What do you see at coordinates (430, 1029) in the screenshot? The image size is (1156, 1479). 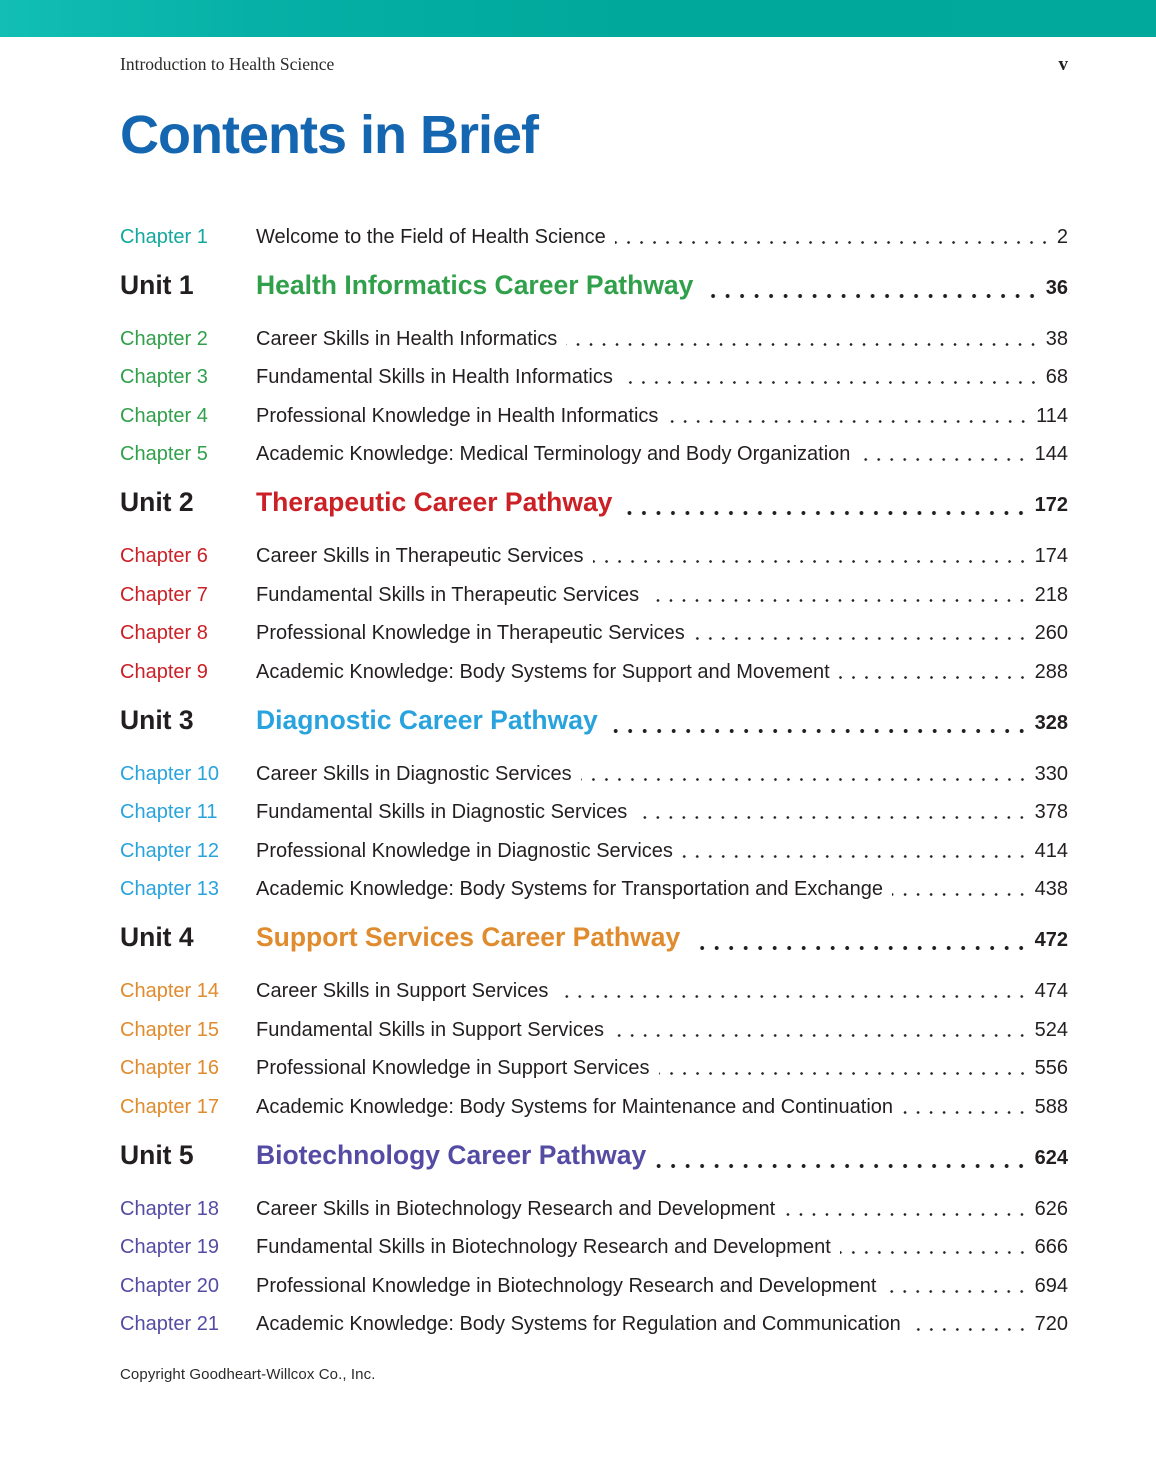 I see `chapter-title: Fundamental Skills in Support Services` at bounding box center [430, 1029].